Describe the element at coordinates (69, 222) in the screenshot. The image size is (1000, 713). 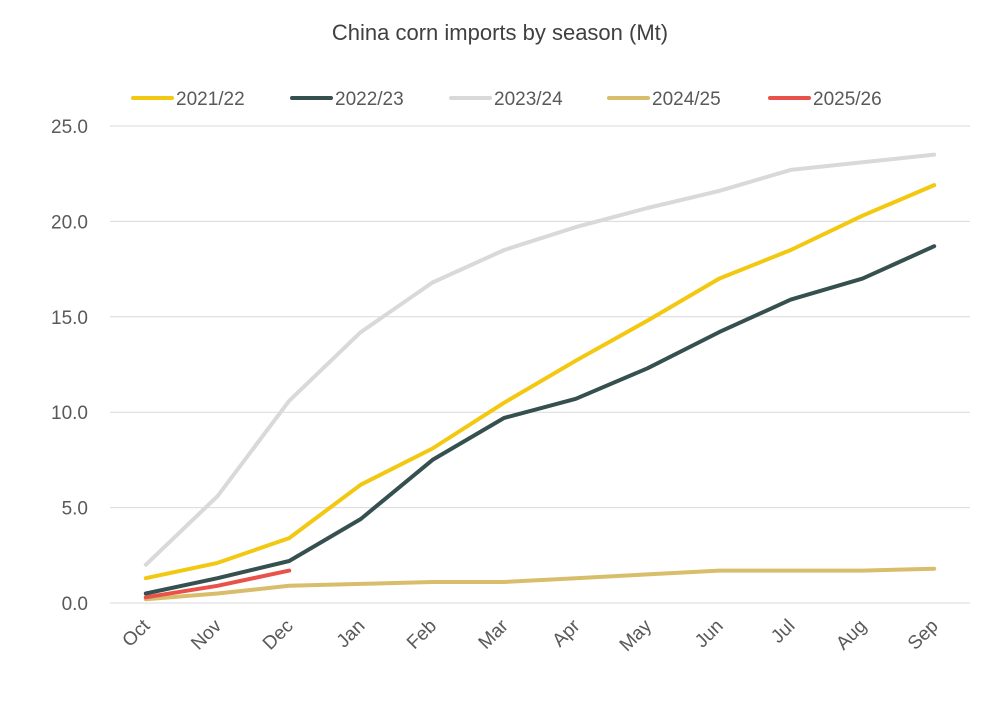
I see `y-tick-label: 20.0` at that location.